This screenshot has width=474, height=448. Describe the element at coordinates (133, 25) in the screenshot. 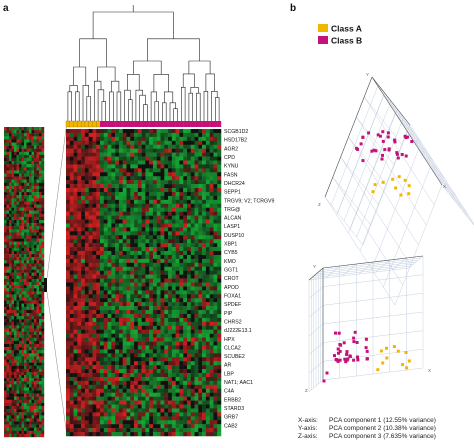

I see `dendrogram-branch` at that location.